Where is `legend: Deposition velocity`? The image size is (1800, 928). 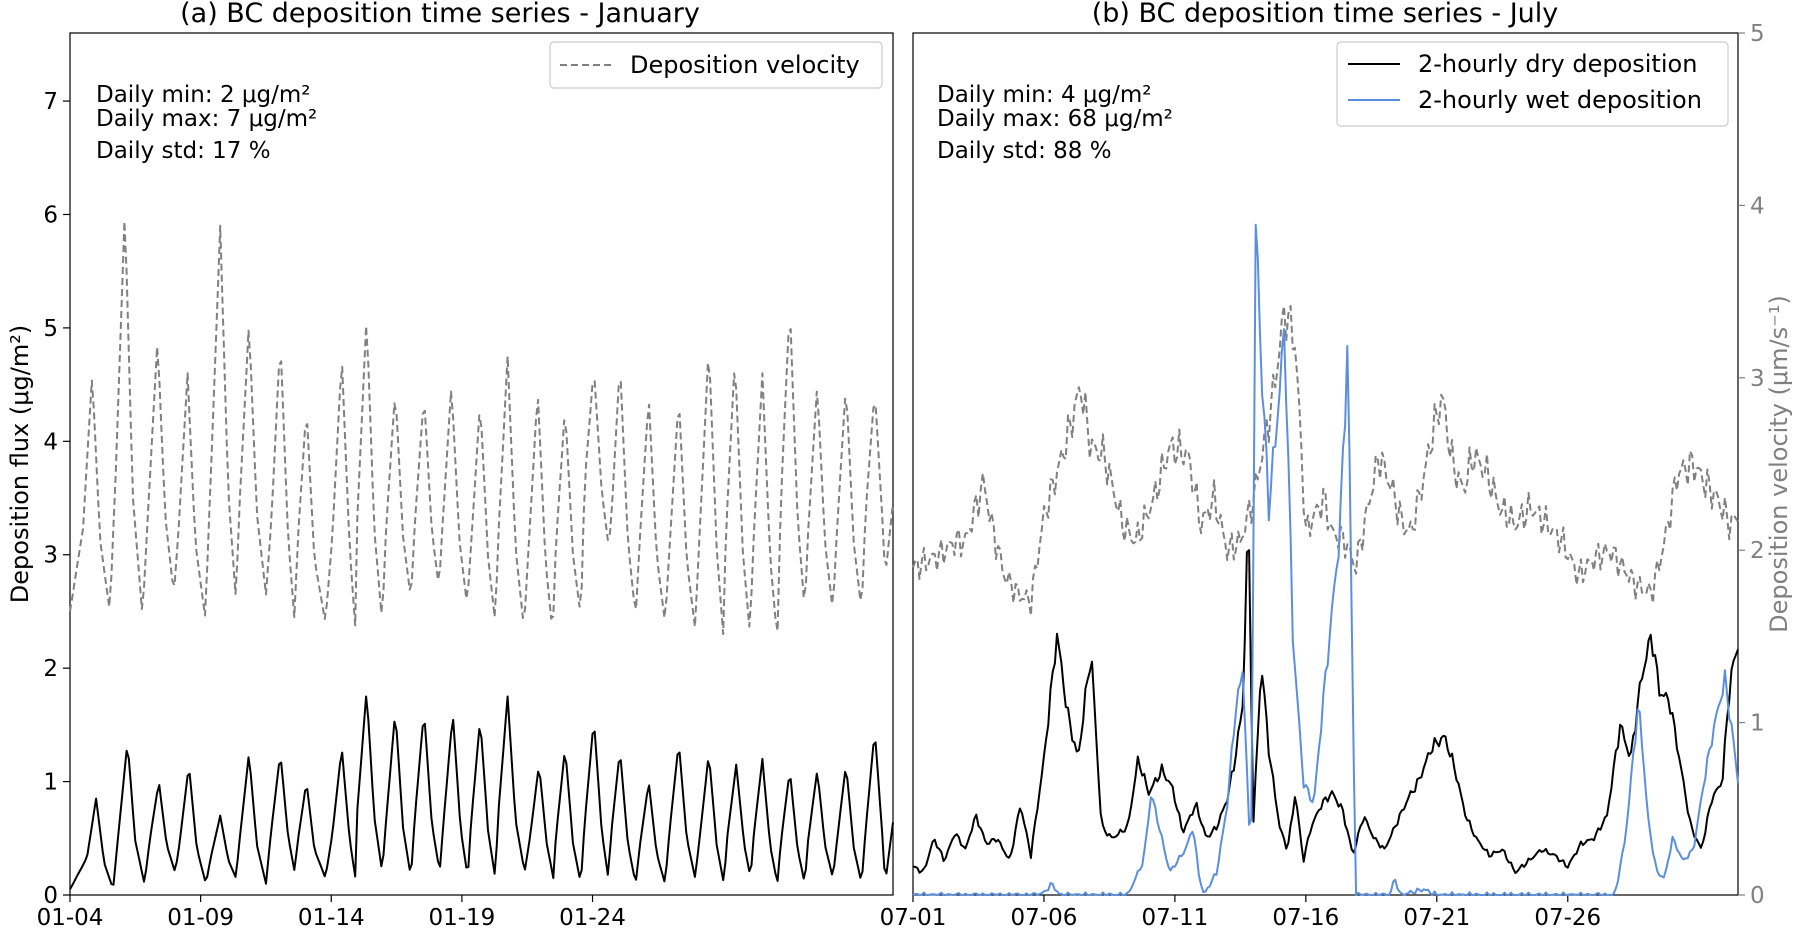 legend: Deposition velocity is located at coordinates (716, 65).